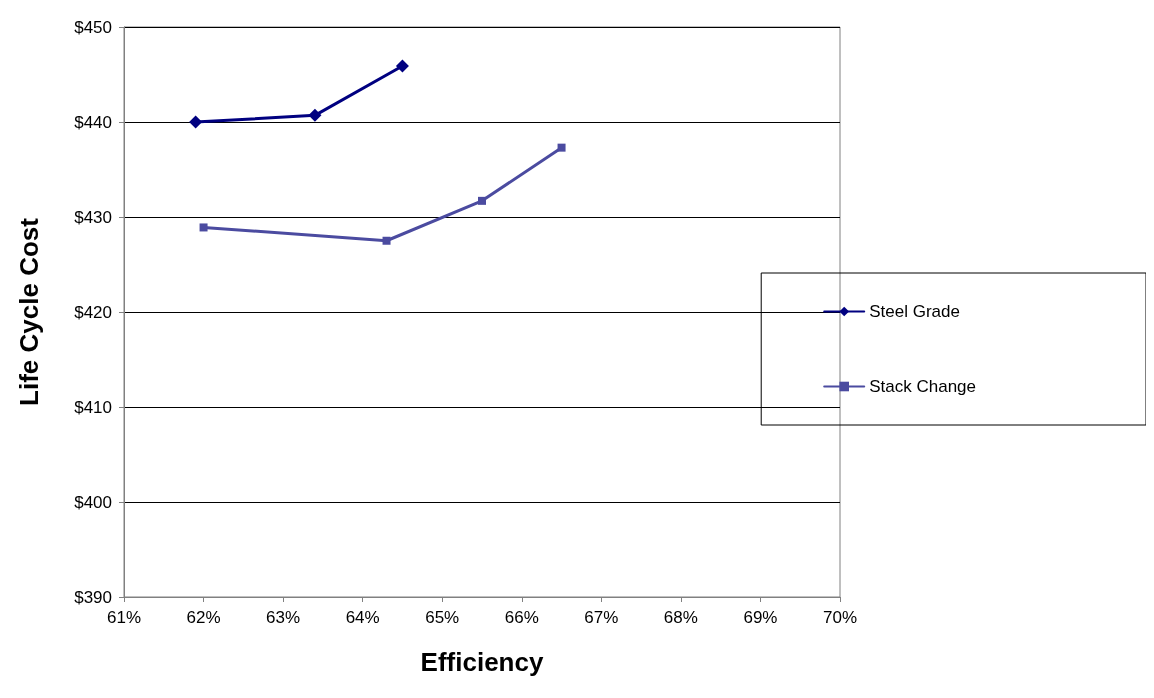 The height and width of the screenshot is (698, 1154). What do you see at coordinates (923, 386) in the screenshot?
I see `legend-label: Stack Change` at bounding box center [923, 386].